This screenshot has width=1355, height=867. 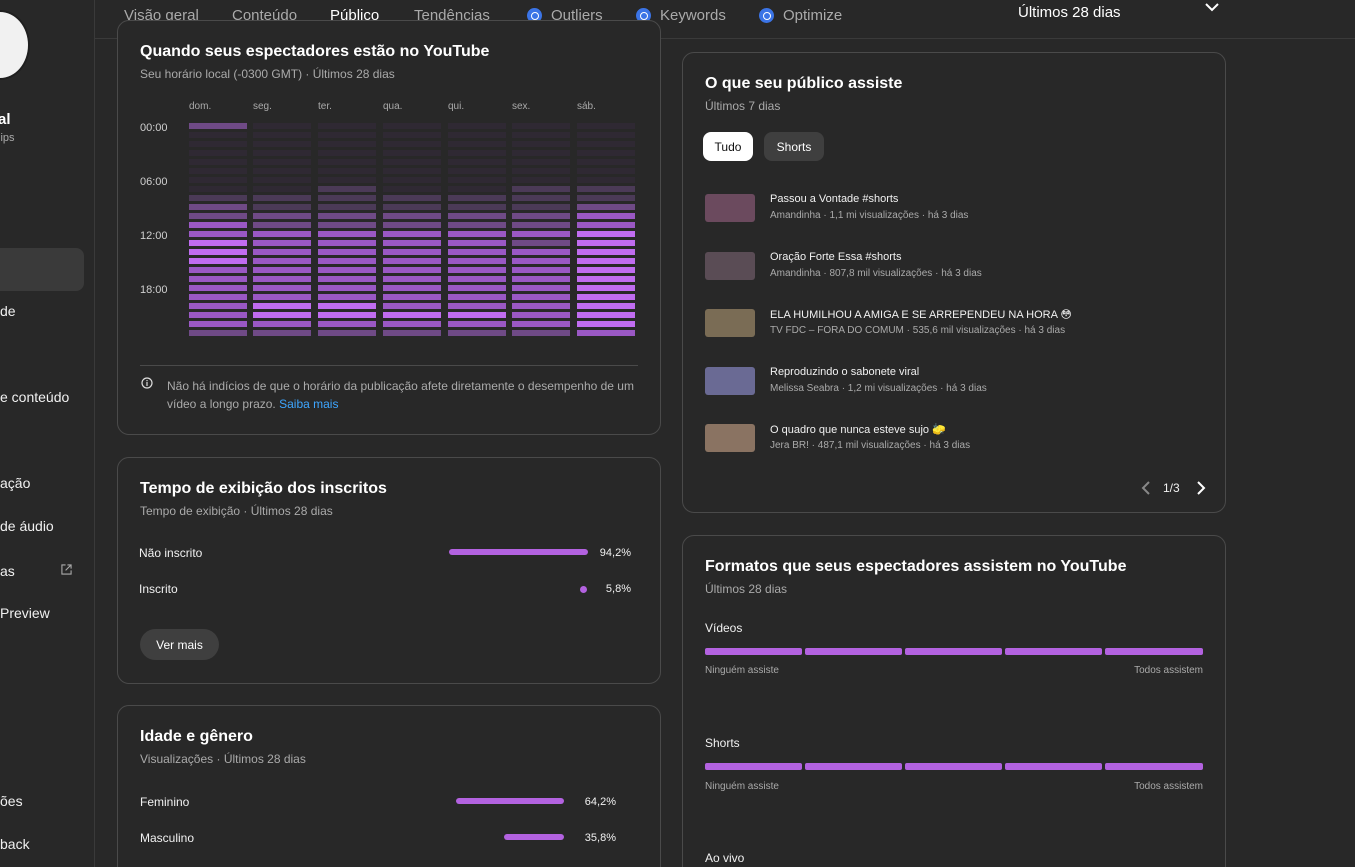 What do you see at coordinates (681, 15) in the screenshot?
I see `tab-keywords: Keywords` at bounding box center [681, 15].